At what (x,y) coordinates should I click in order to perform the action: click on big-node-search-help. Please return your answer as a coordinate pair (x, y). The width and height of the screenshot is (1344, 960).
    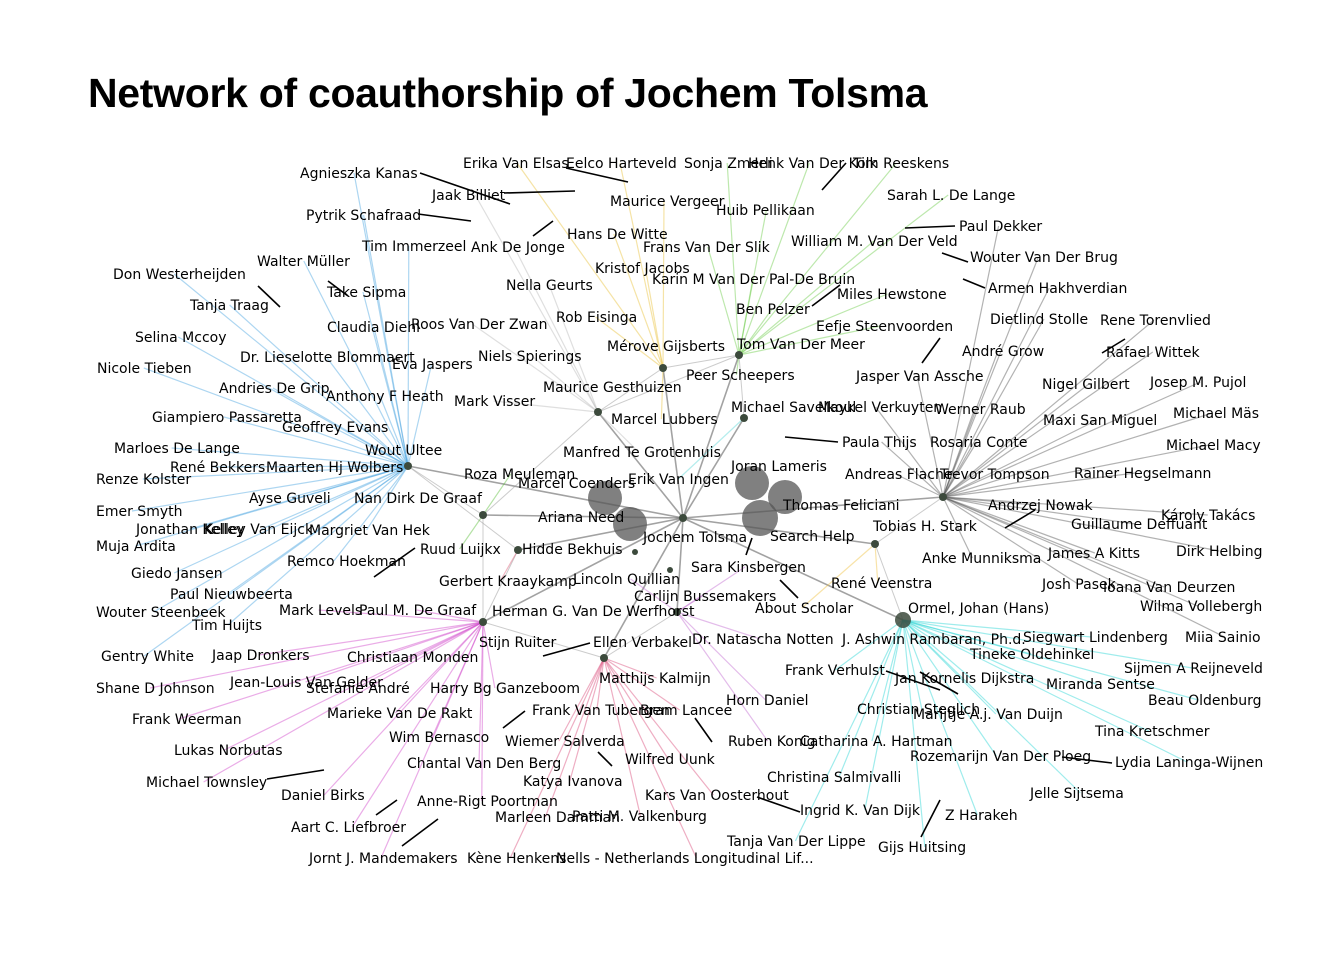
    Looking at the image, I should click on (760, 518).